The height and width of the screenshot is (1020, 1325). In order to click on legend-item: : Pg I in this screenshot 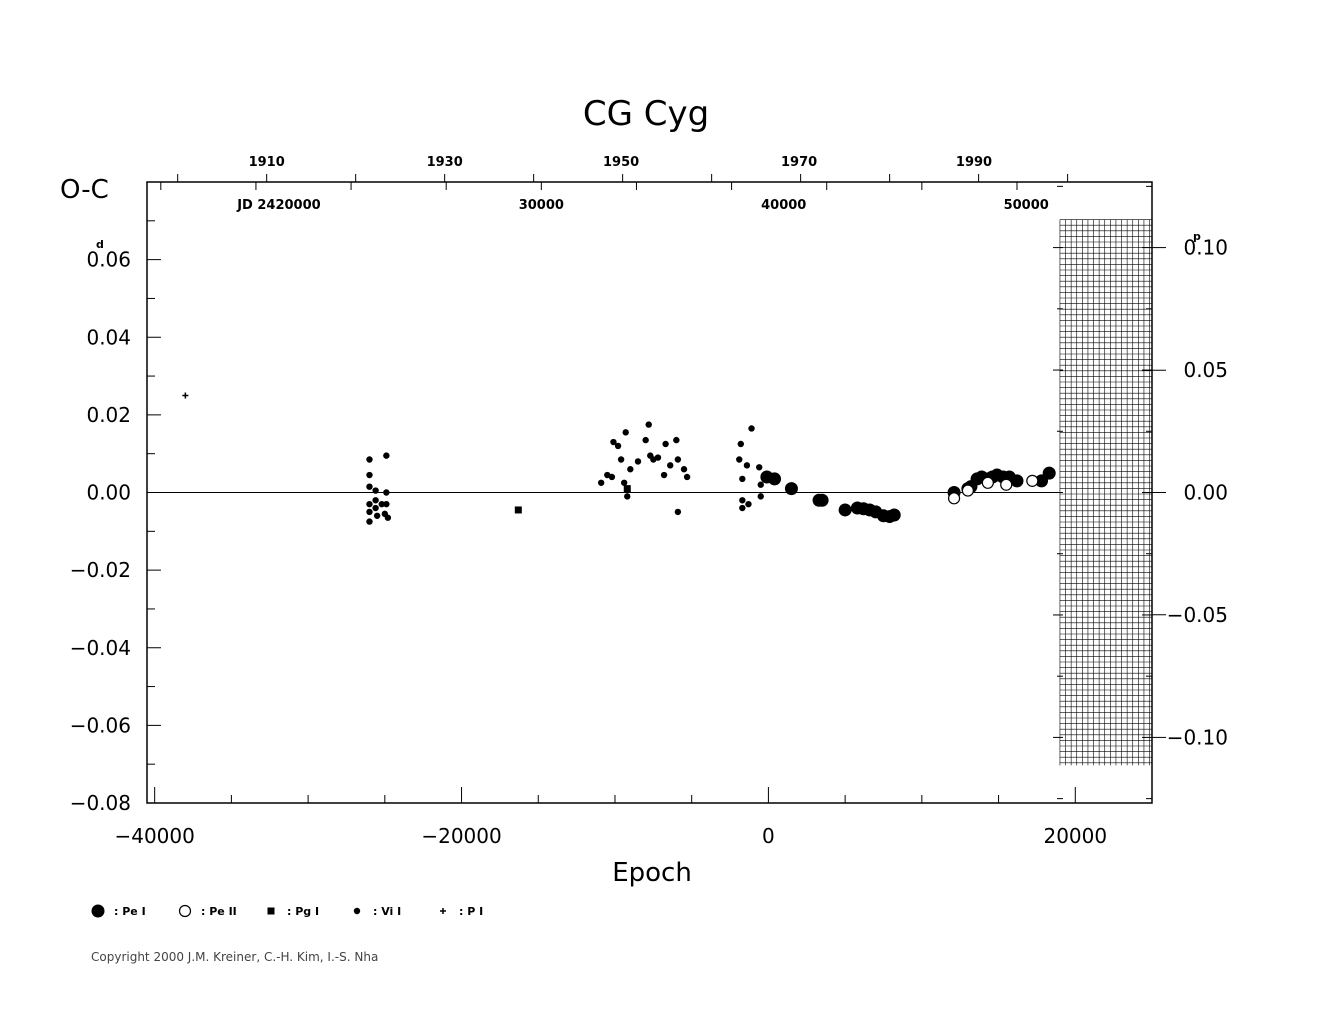, I will do `click(293, 911)`.